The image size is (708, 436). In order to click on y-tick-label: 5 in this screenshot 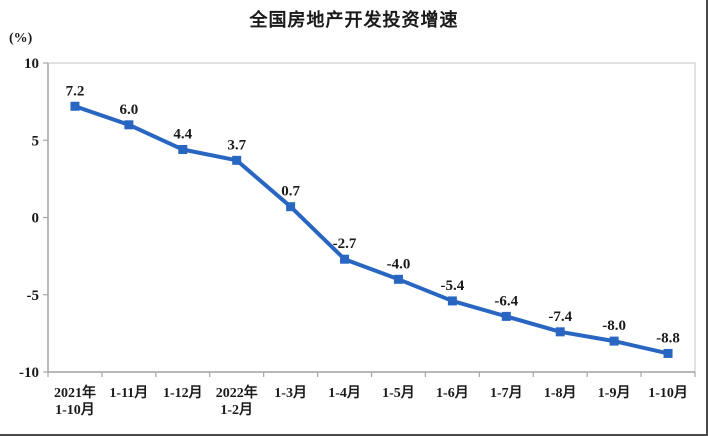, I will do `click(36, 141)`.